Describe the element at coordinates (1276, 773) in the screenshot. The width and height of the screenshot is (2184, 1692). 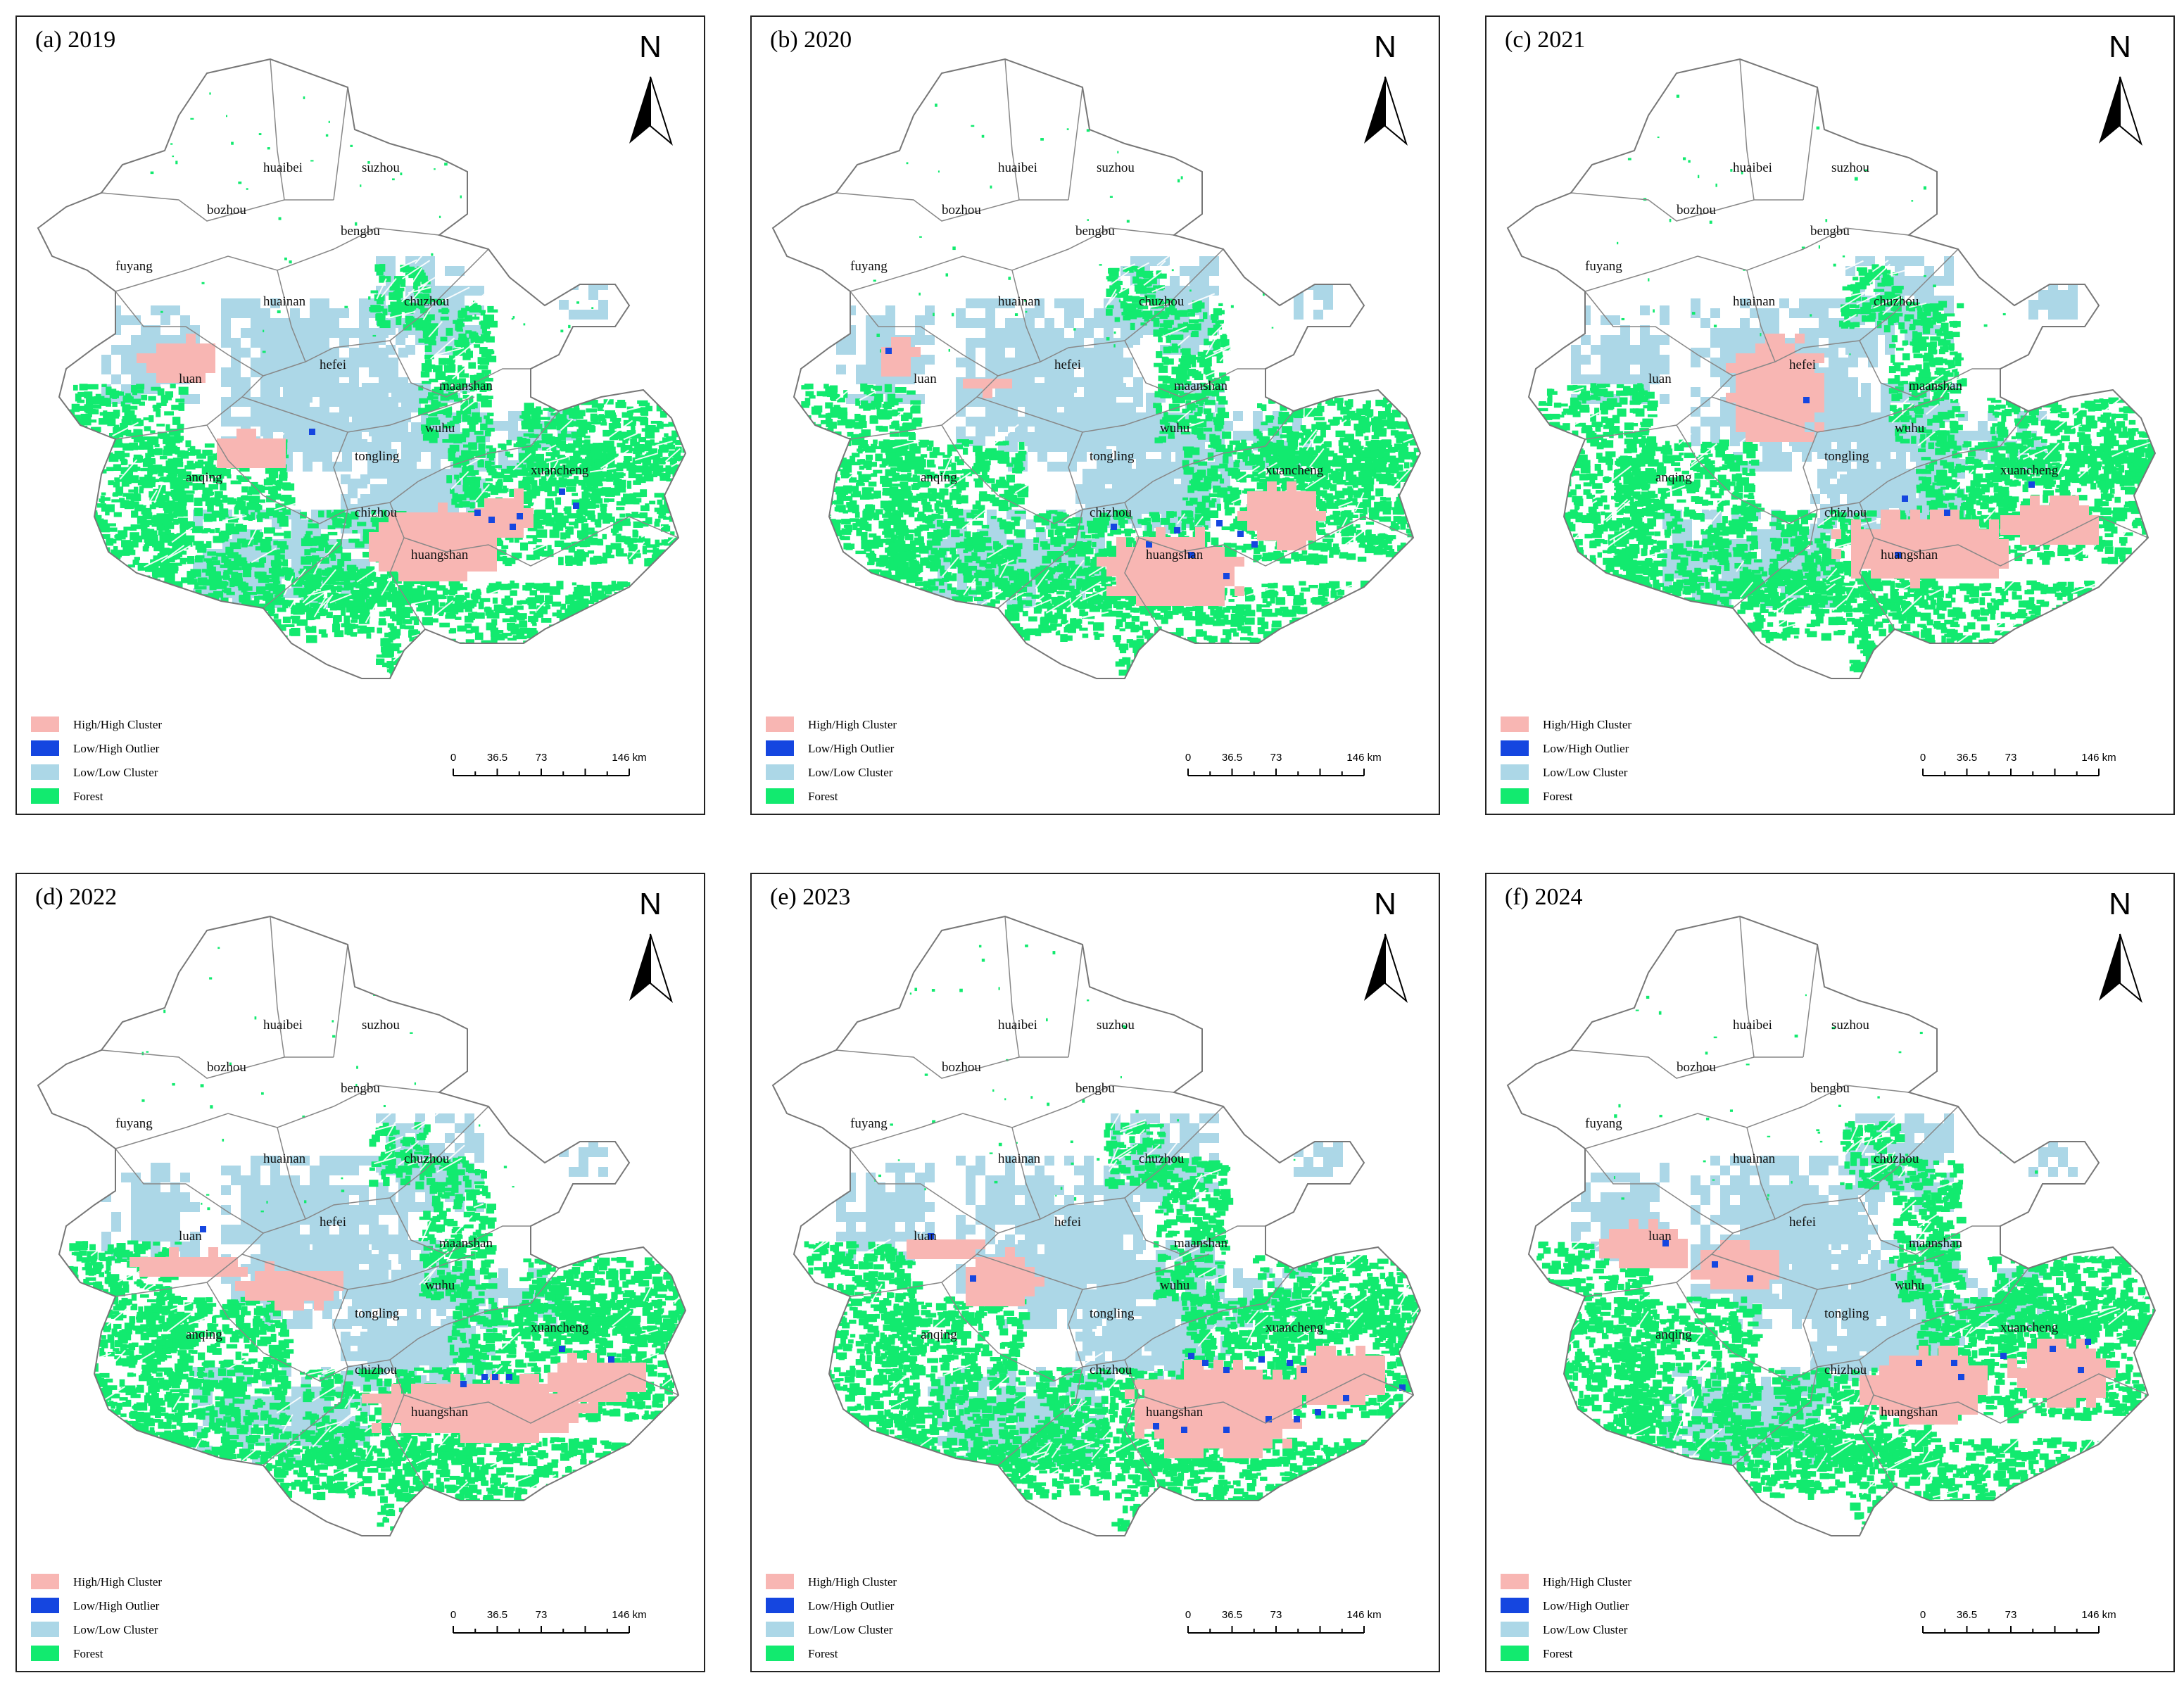
I see `scale-bar-line` at that location.